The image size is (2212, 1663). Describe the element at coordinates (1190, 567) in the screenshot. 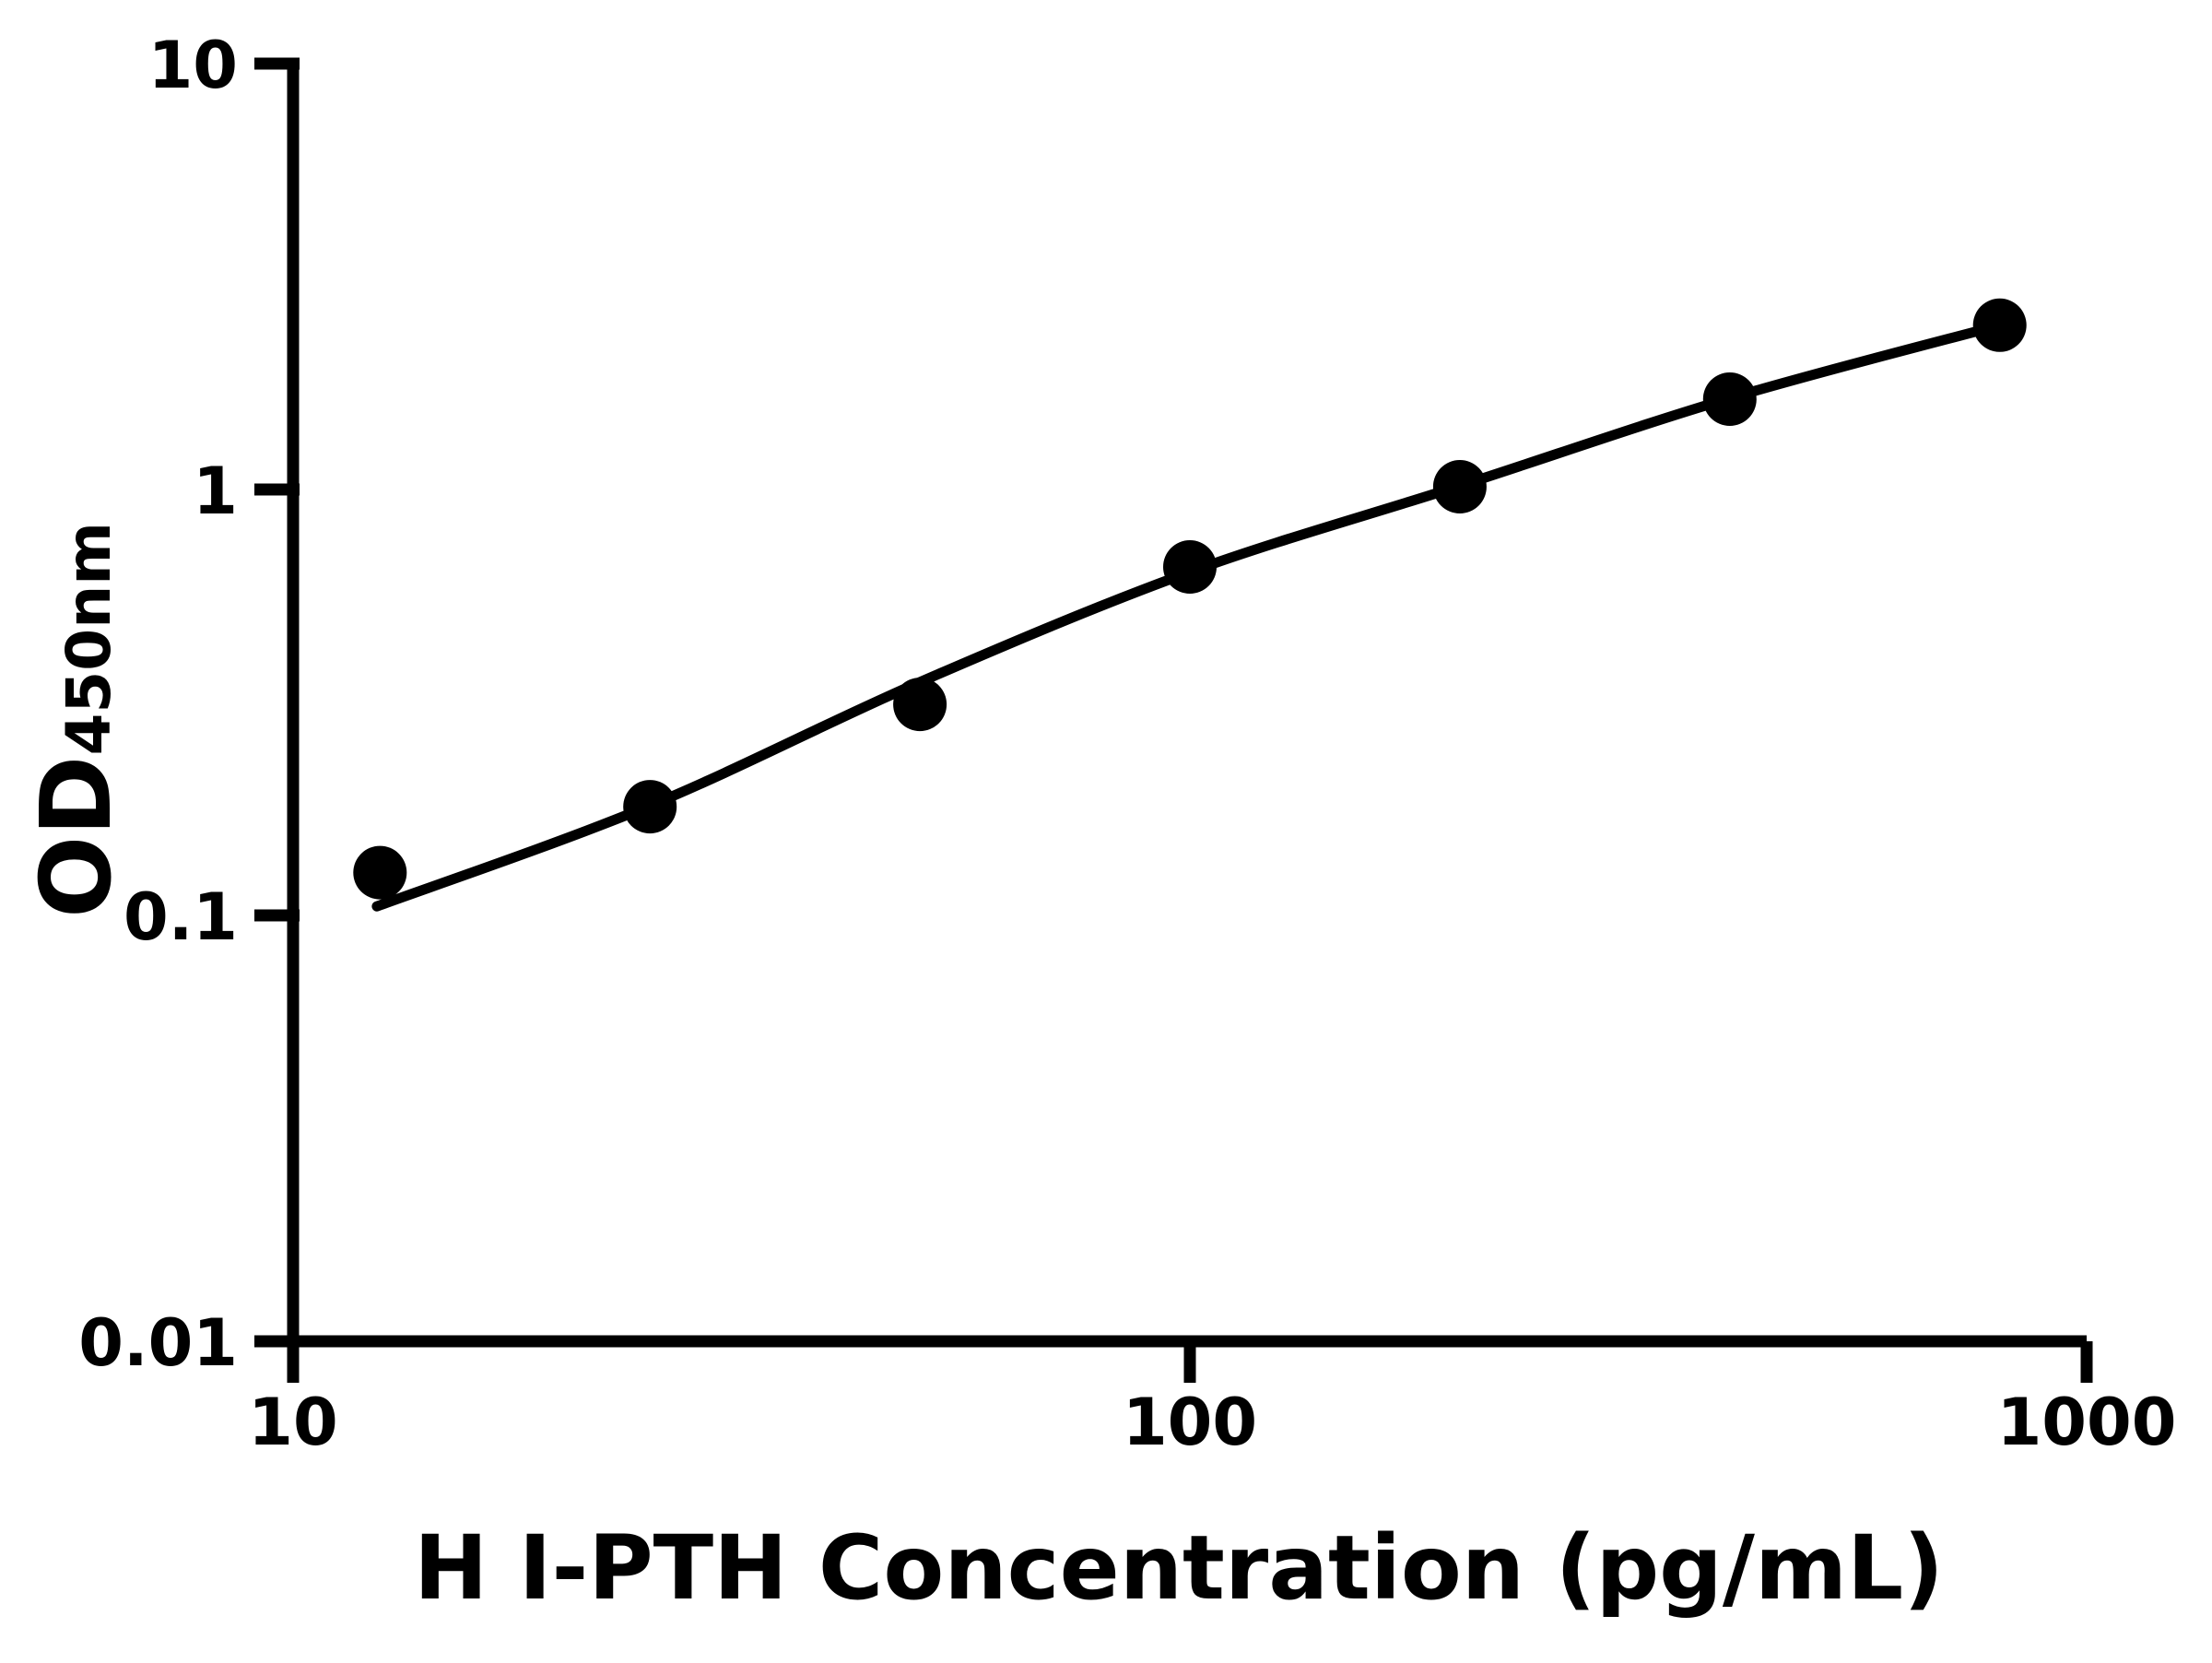

I see `data-point-x100` at that location.